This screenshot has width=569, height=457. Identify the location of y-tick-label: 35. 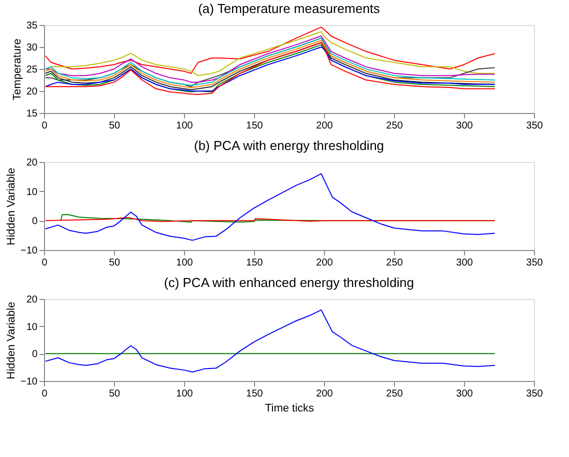
(32, 26).